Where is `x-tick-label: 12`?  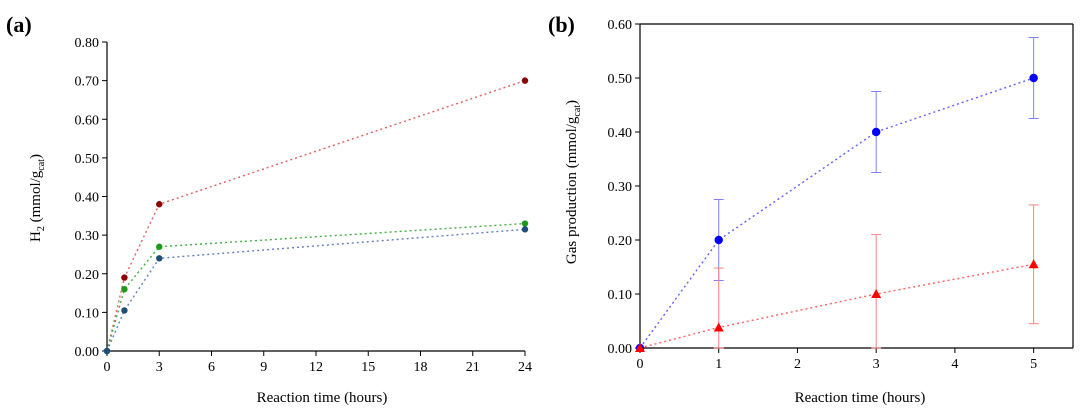
x-tick-label: 12 is located at coordinates (316, 367).